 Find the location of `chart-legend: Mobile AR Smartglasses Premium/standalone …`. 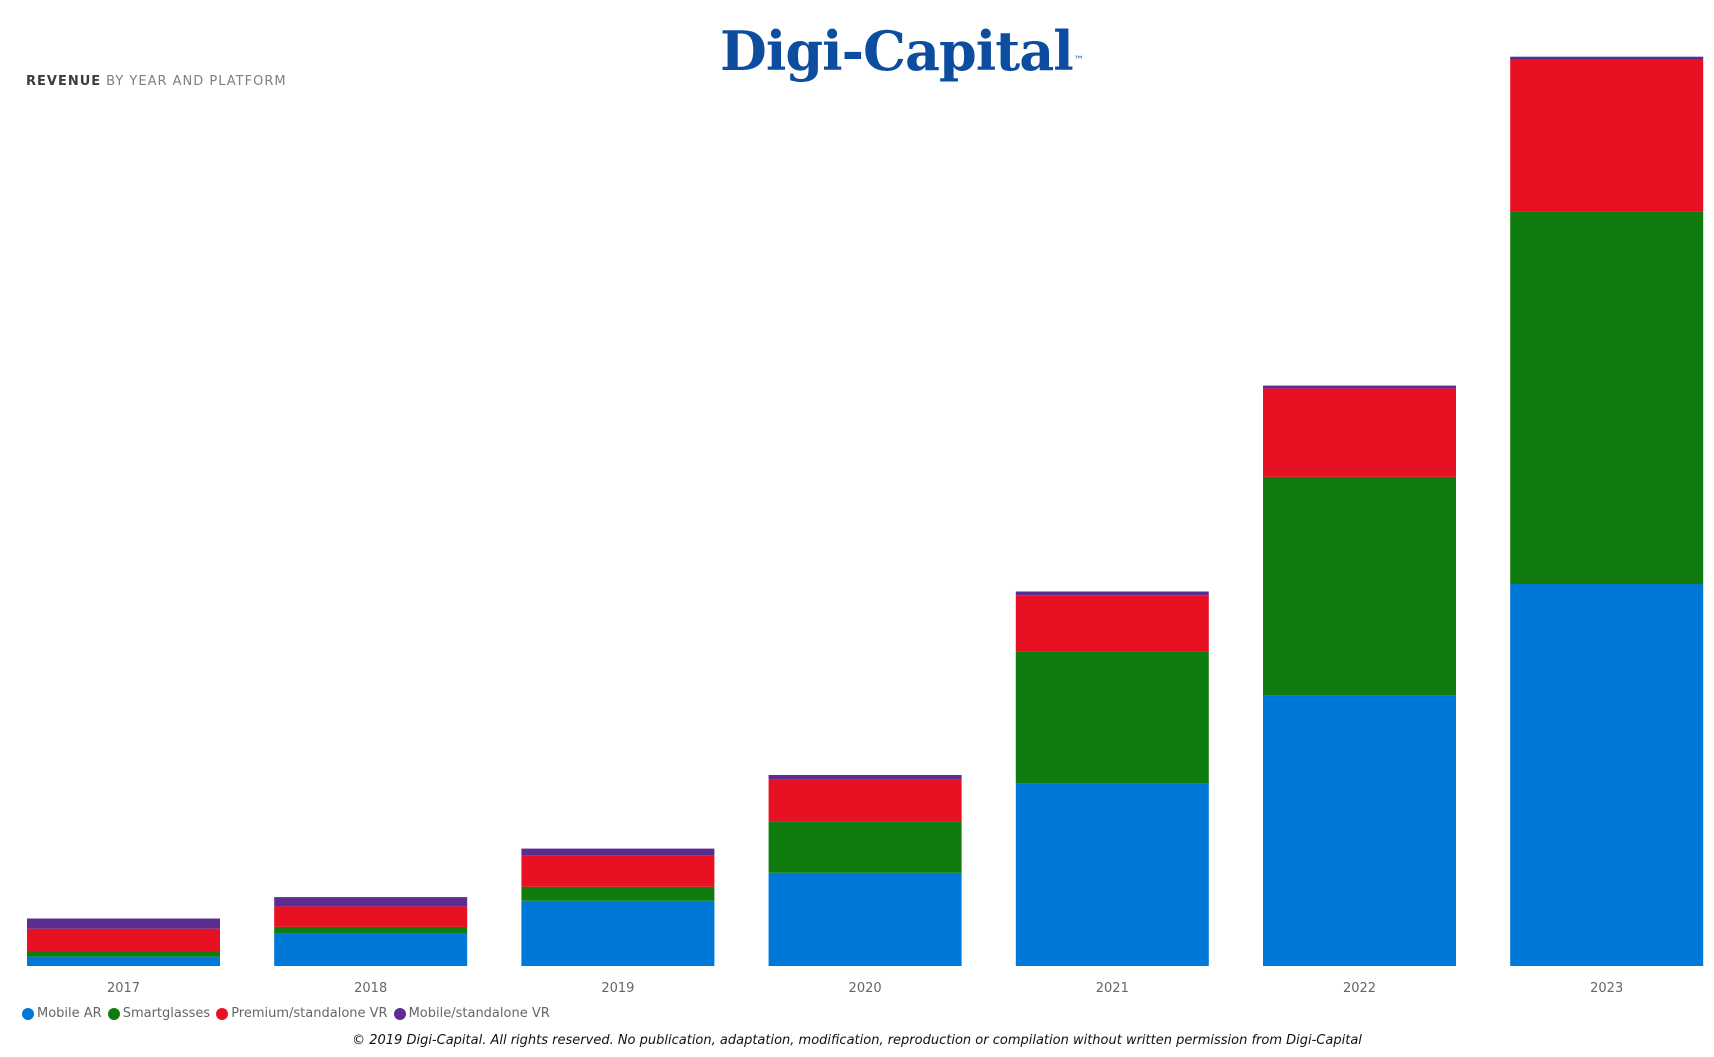

chart-legend: Mobile AR Smartglasses Premium/standalone … is located at coordinates (286, 1013).